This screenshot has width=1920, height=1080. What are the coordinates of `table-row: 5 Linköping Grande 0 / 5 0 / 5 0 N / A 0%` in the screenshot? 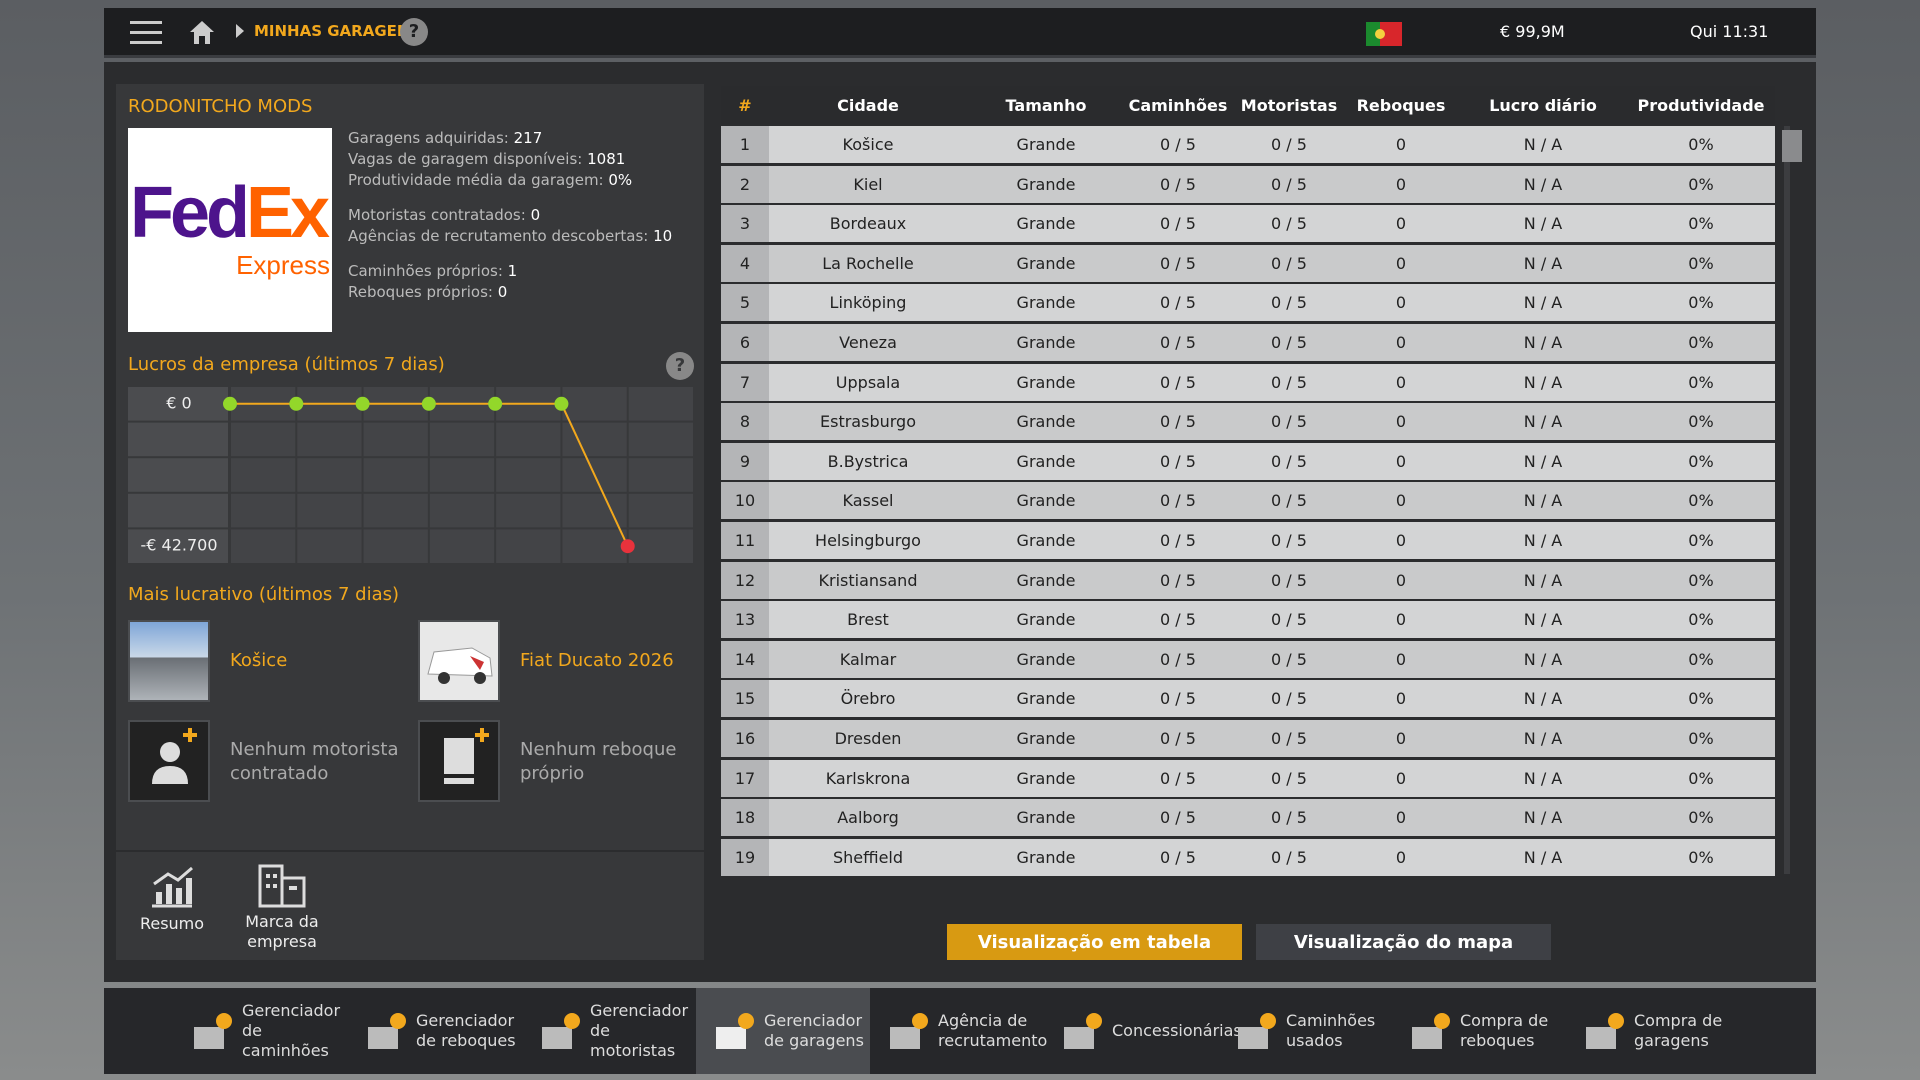 It's located at (1248, 303).